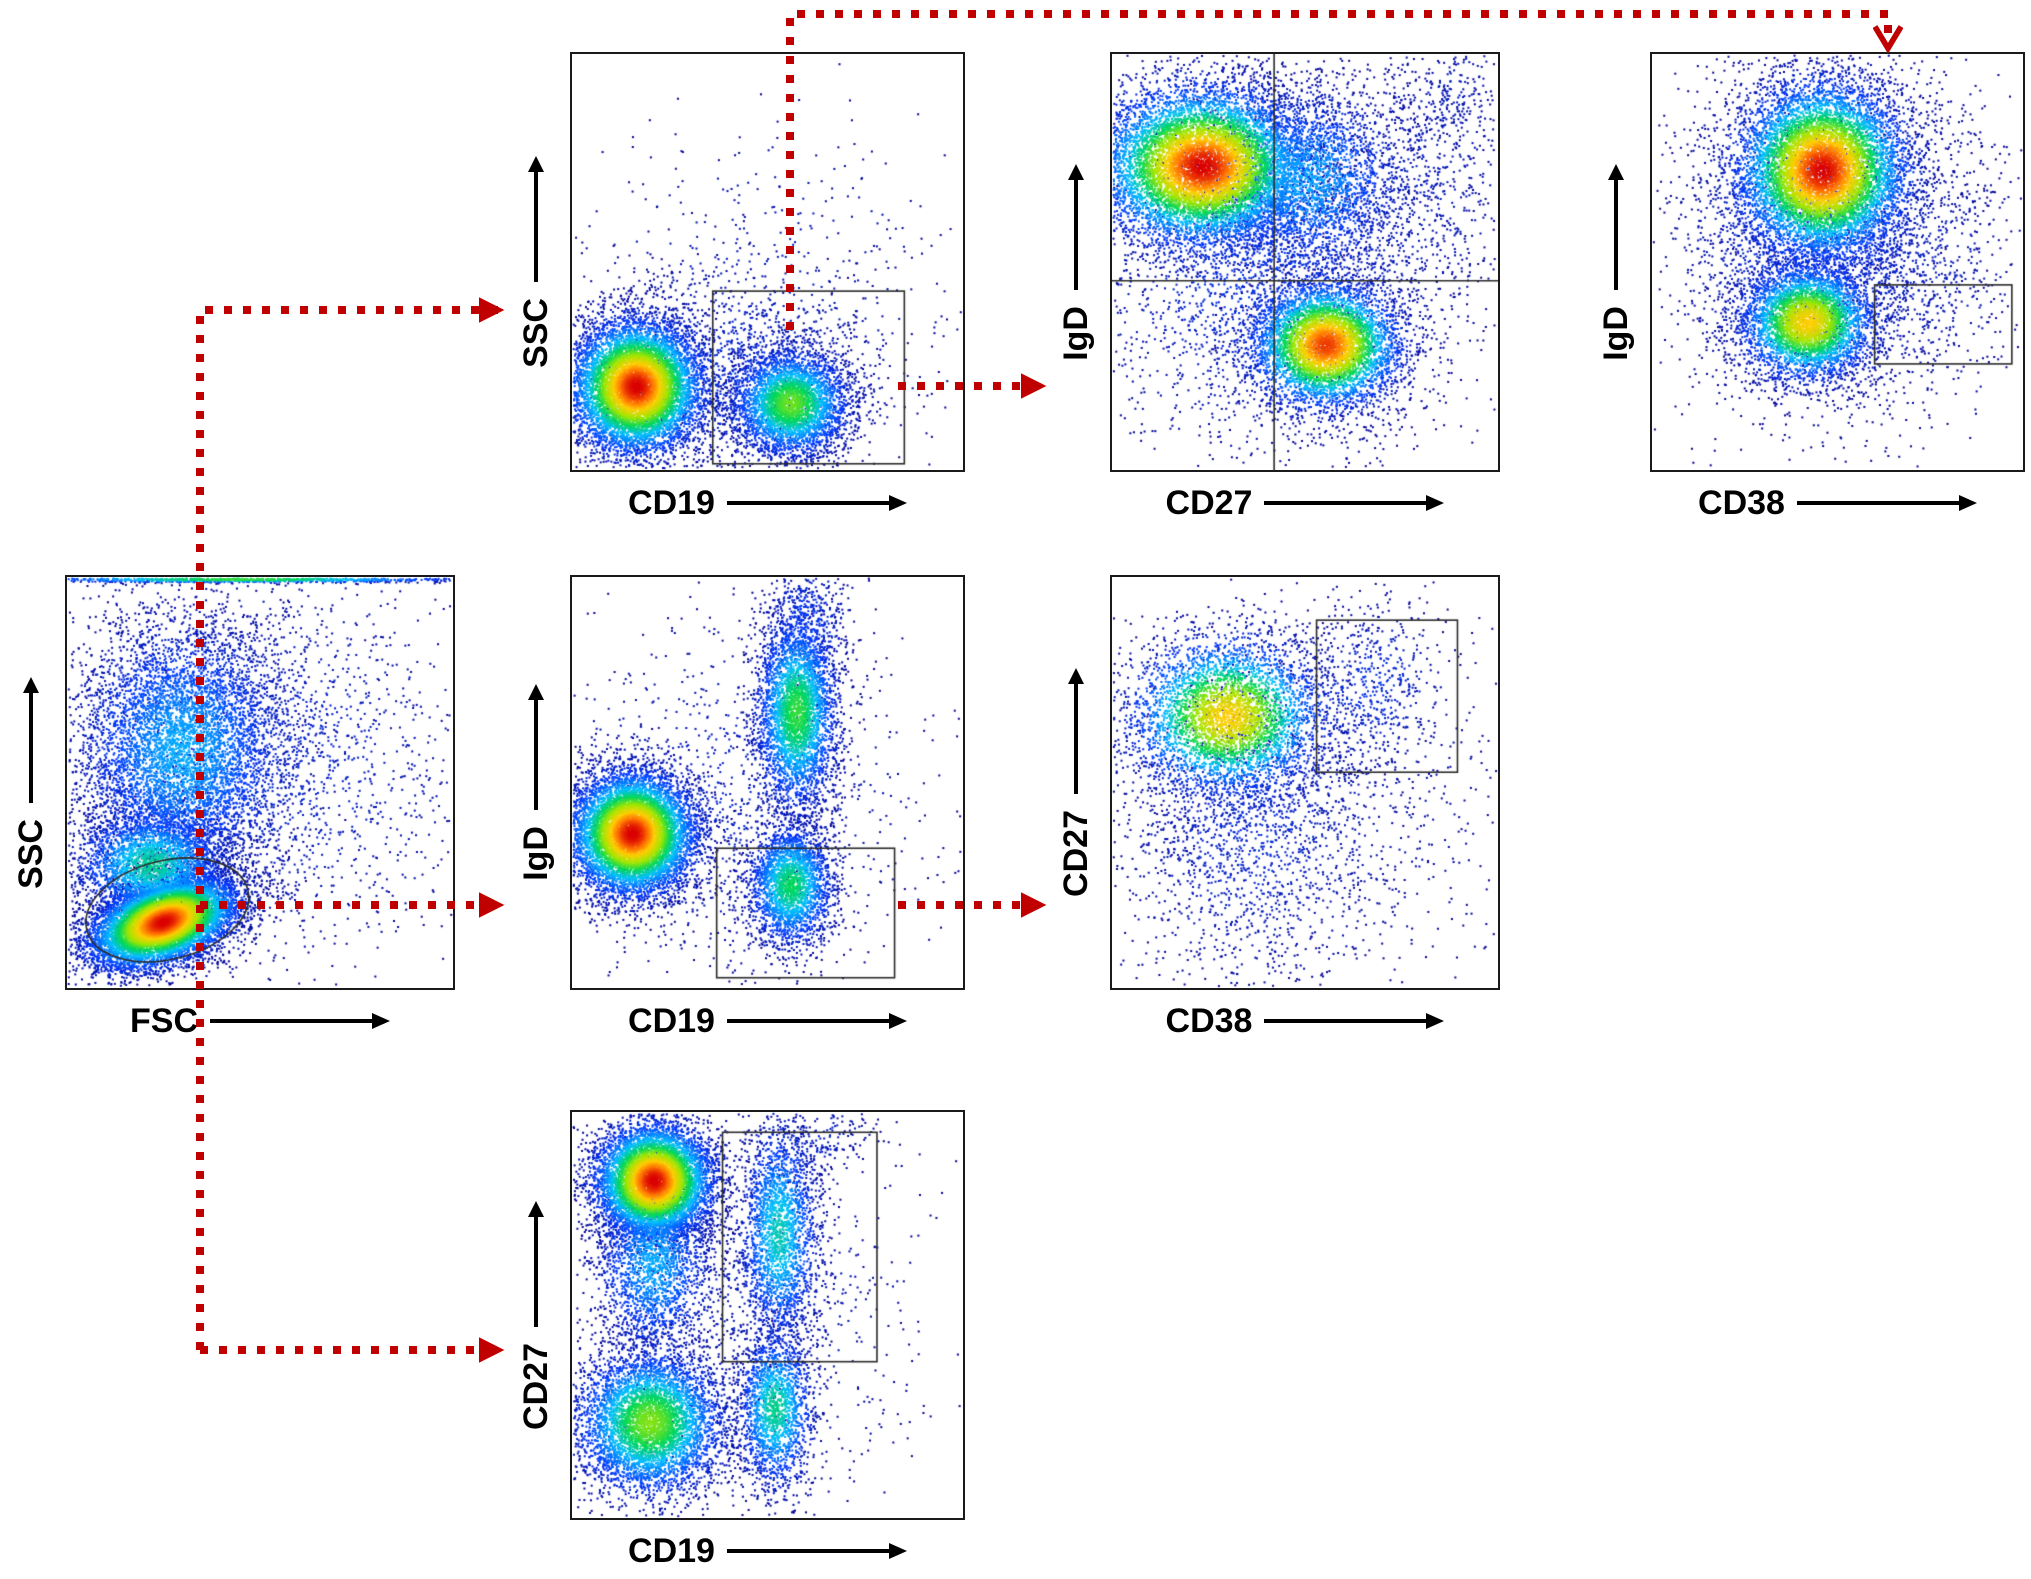  I want to click on x-axis-label: FSC, so click(164, 1021).